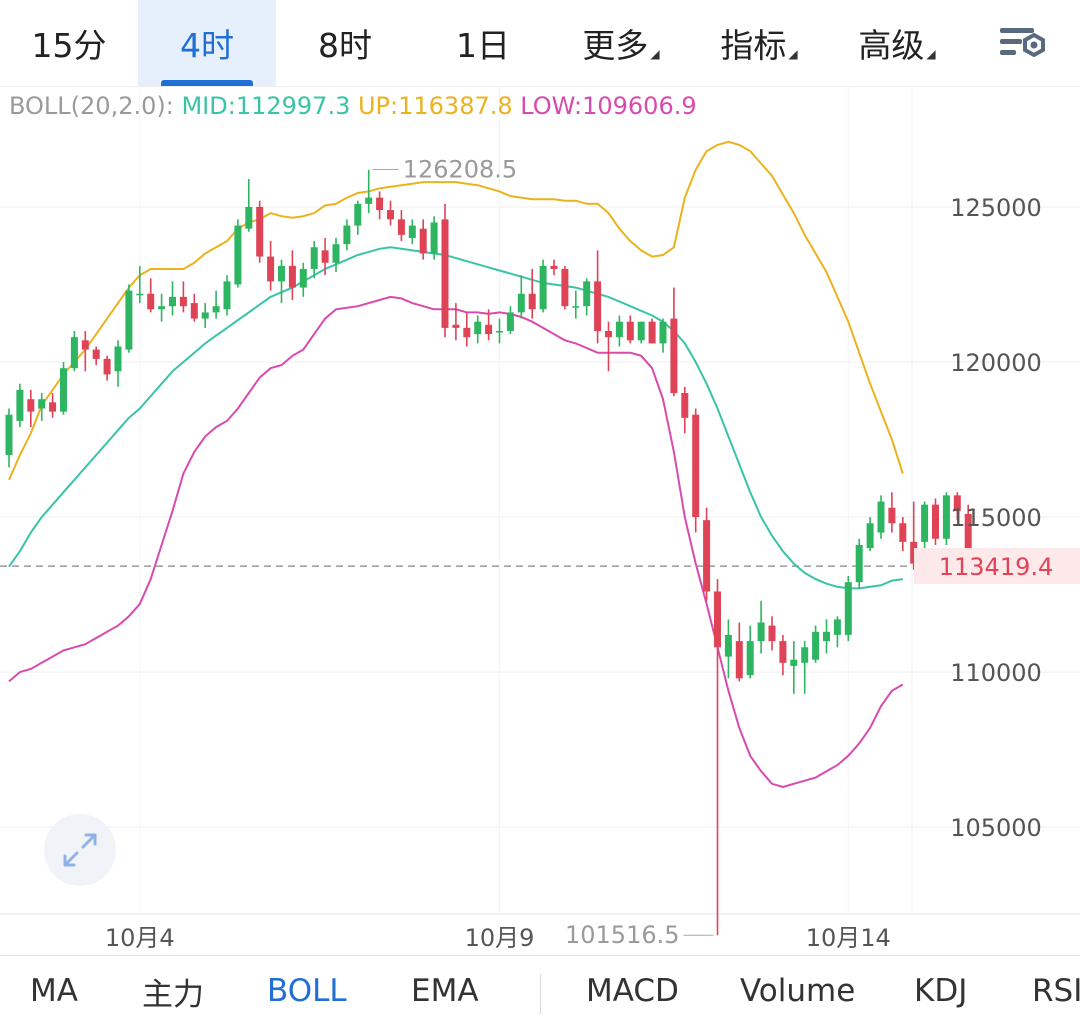  I want to click on tab-main-force: 主力, so click(173, 991).